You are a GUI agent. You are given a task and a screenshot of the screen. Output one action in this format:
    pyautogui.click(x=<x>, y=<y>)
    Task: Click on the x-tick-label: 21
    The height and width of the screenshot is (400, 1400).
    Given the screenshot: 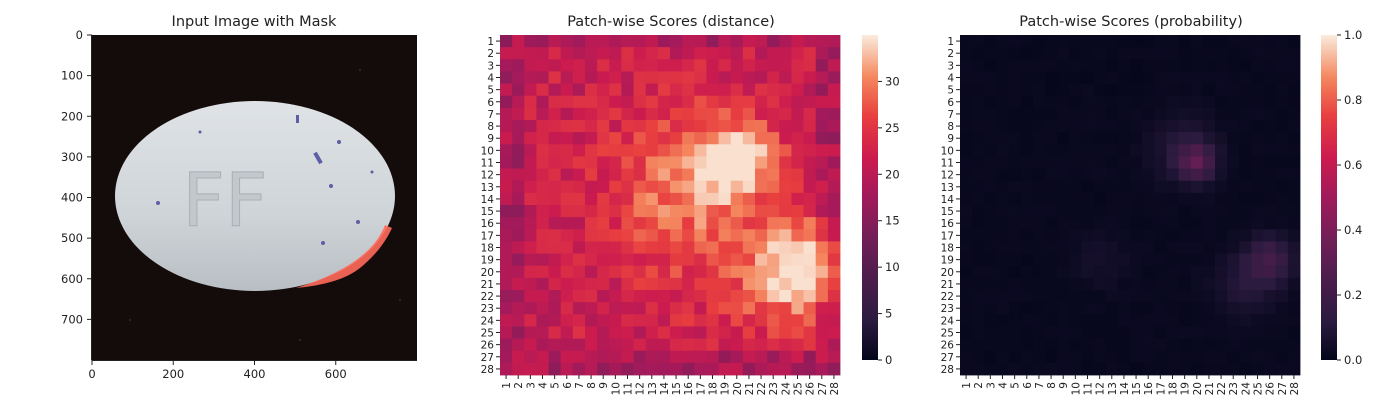 What is the action you would take?
    pyautogui.click(x=750, y=388)
    